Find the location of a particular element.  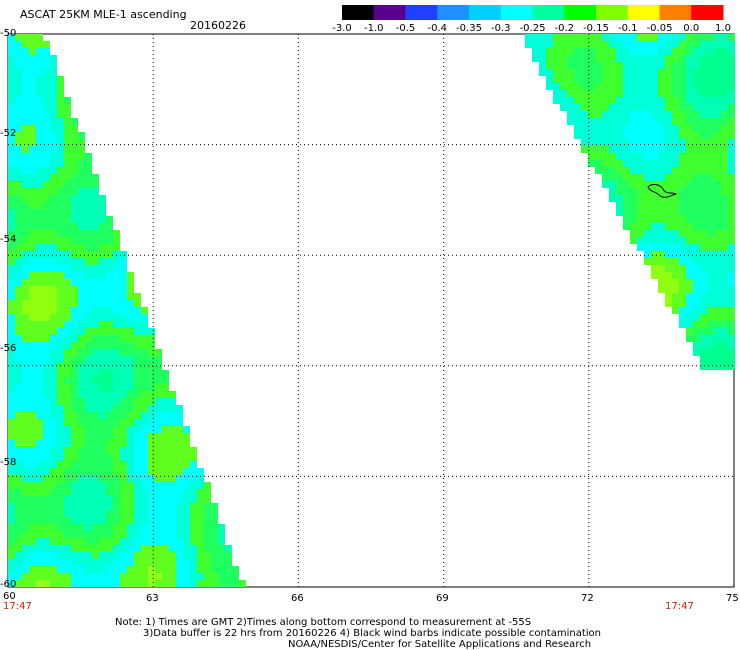

lon-label-60: 60 is located at coordinates (9, 596).